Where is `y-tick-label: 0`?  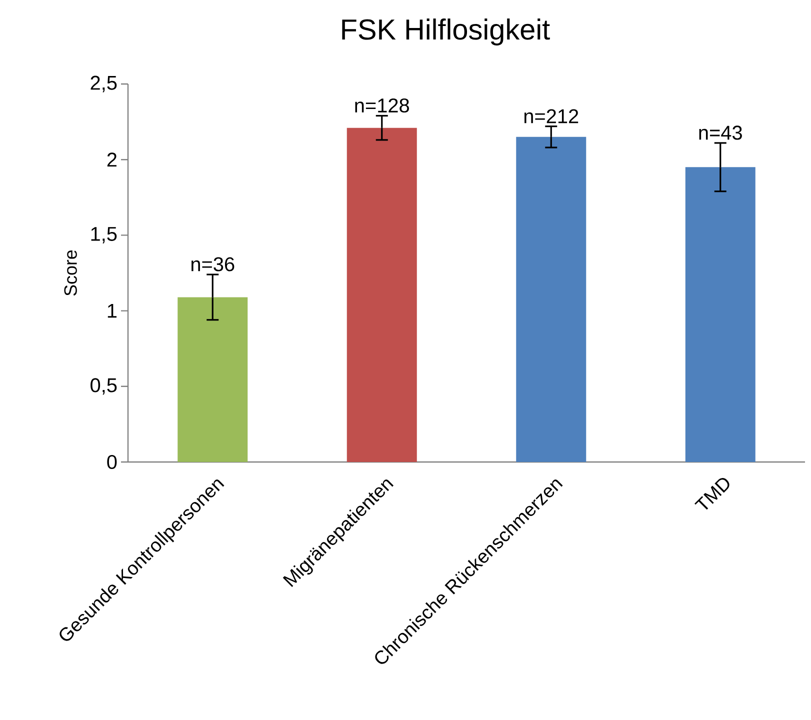 y-tick-label: 0 is located at coordinates (112, 462).